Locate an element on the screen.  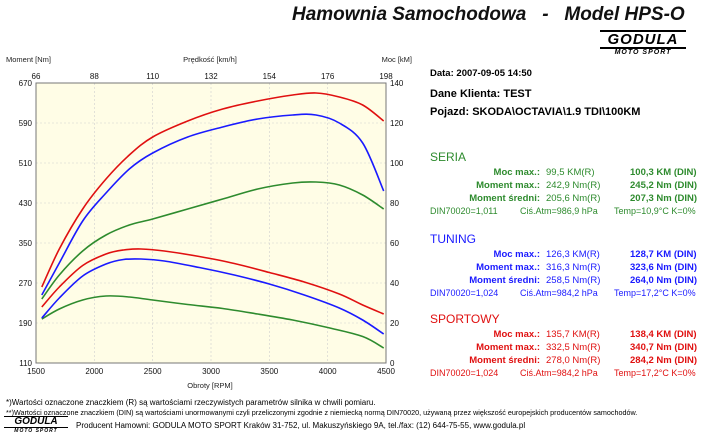
value-r: 205,6 Nm(R) is located at coordinates (573, 198).